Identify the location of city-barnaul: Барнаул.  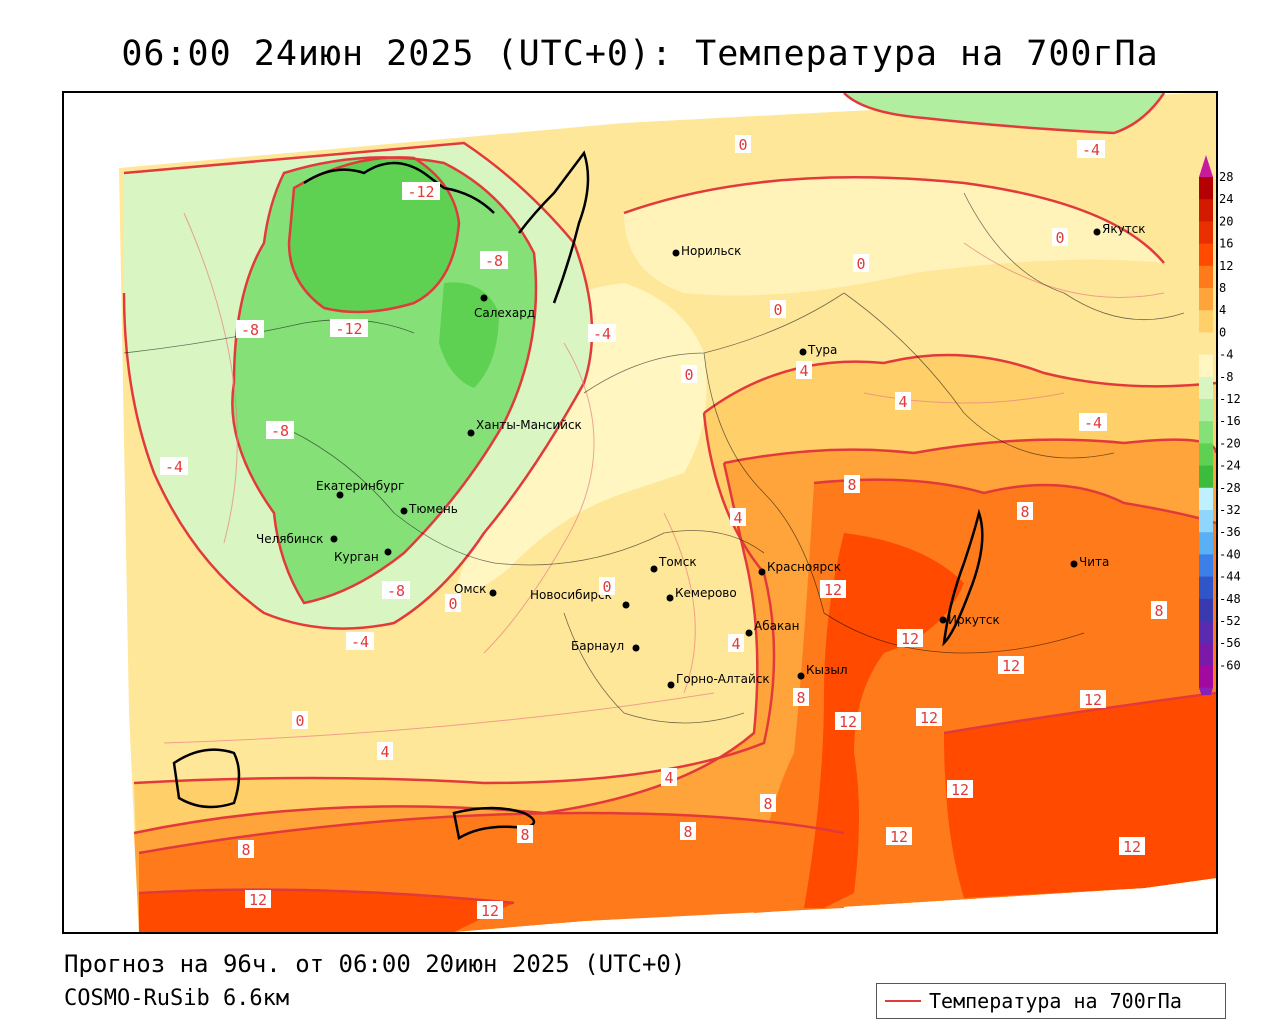
(605, 646).